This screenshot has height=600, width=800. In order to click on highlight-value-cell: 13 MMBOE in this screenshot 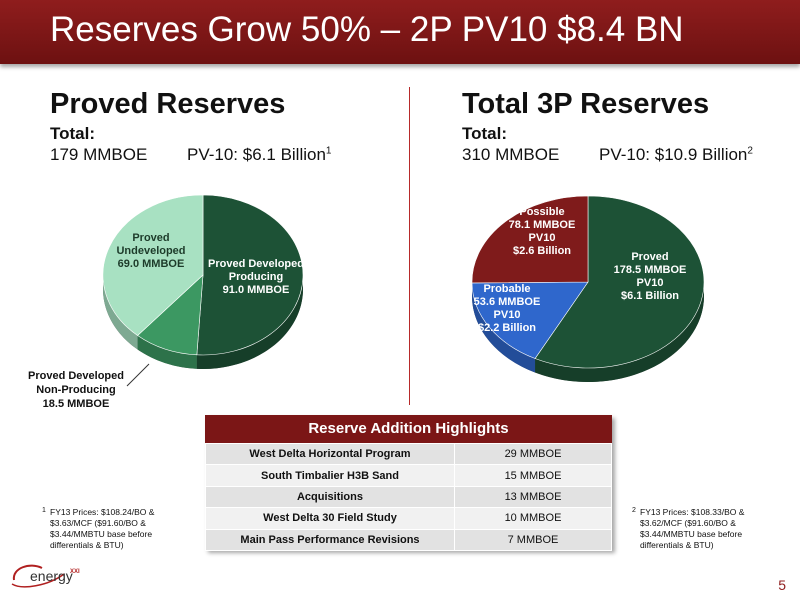, I will do `click(533, 497)`.